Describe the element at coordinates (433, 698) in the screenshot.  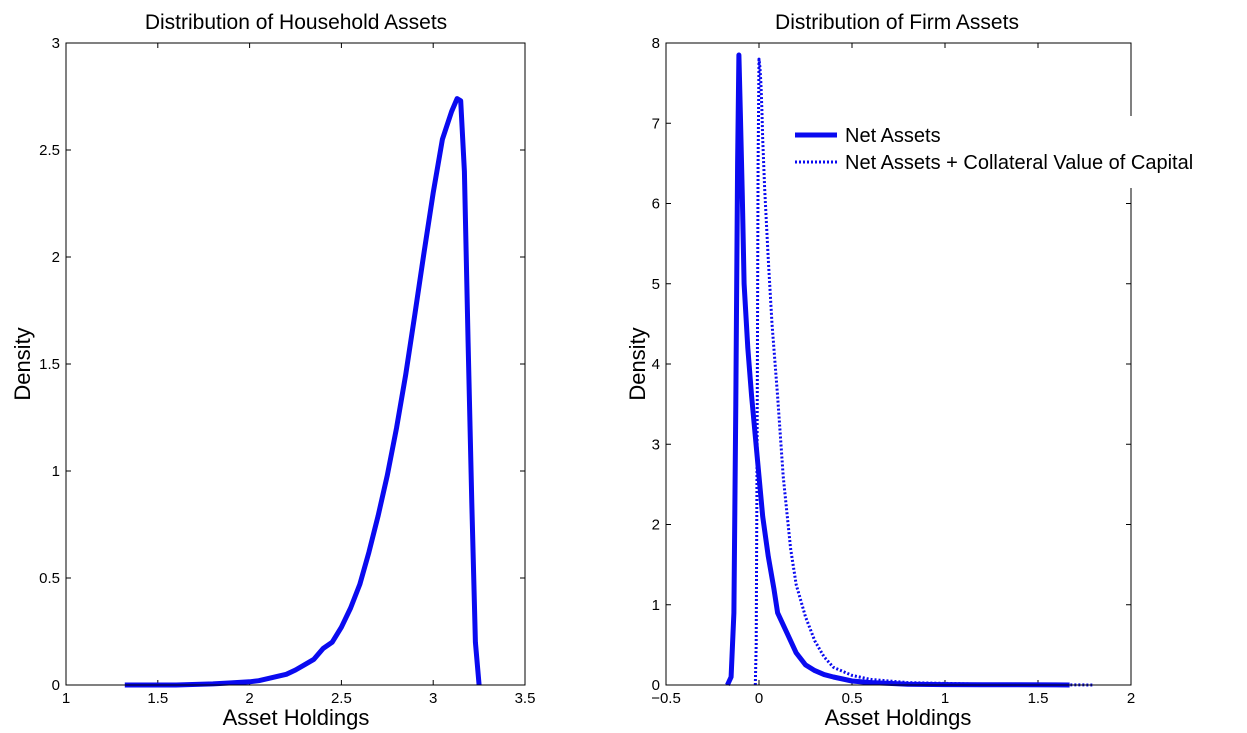
I see `x-tick-label: 3` at that location.